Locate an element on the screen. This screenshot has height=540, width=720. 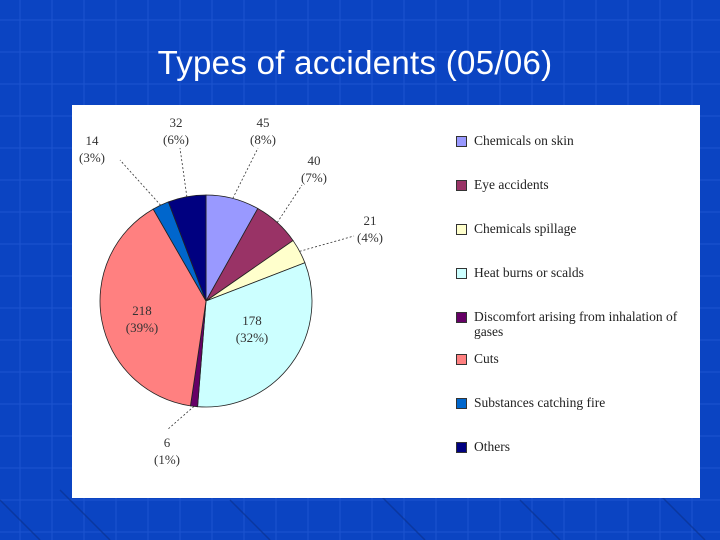
pie-slice-others is located at coordinates (187, 248).